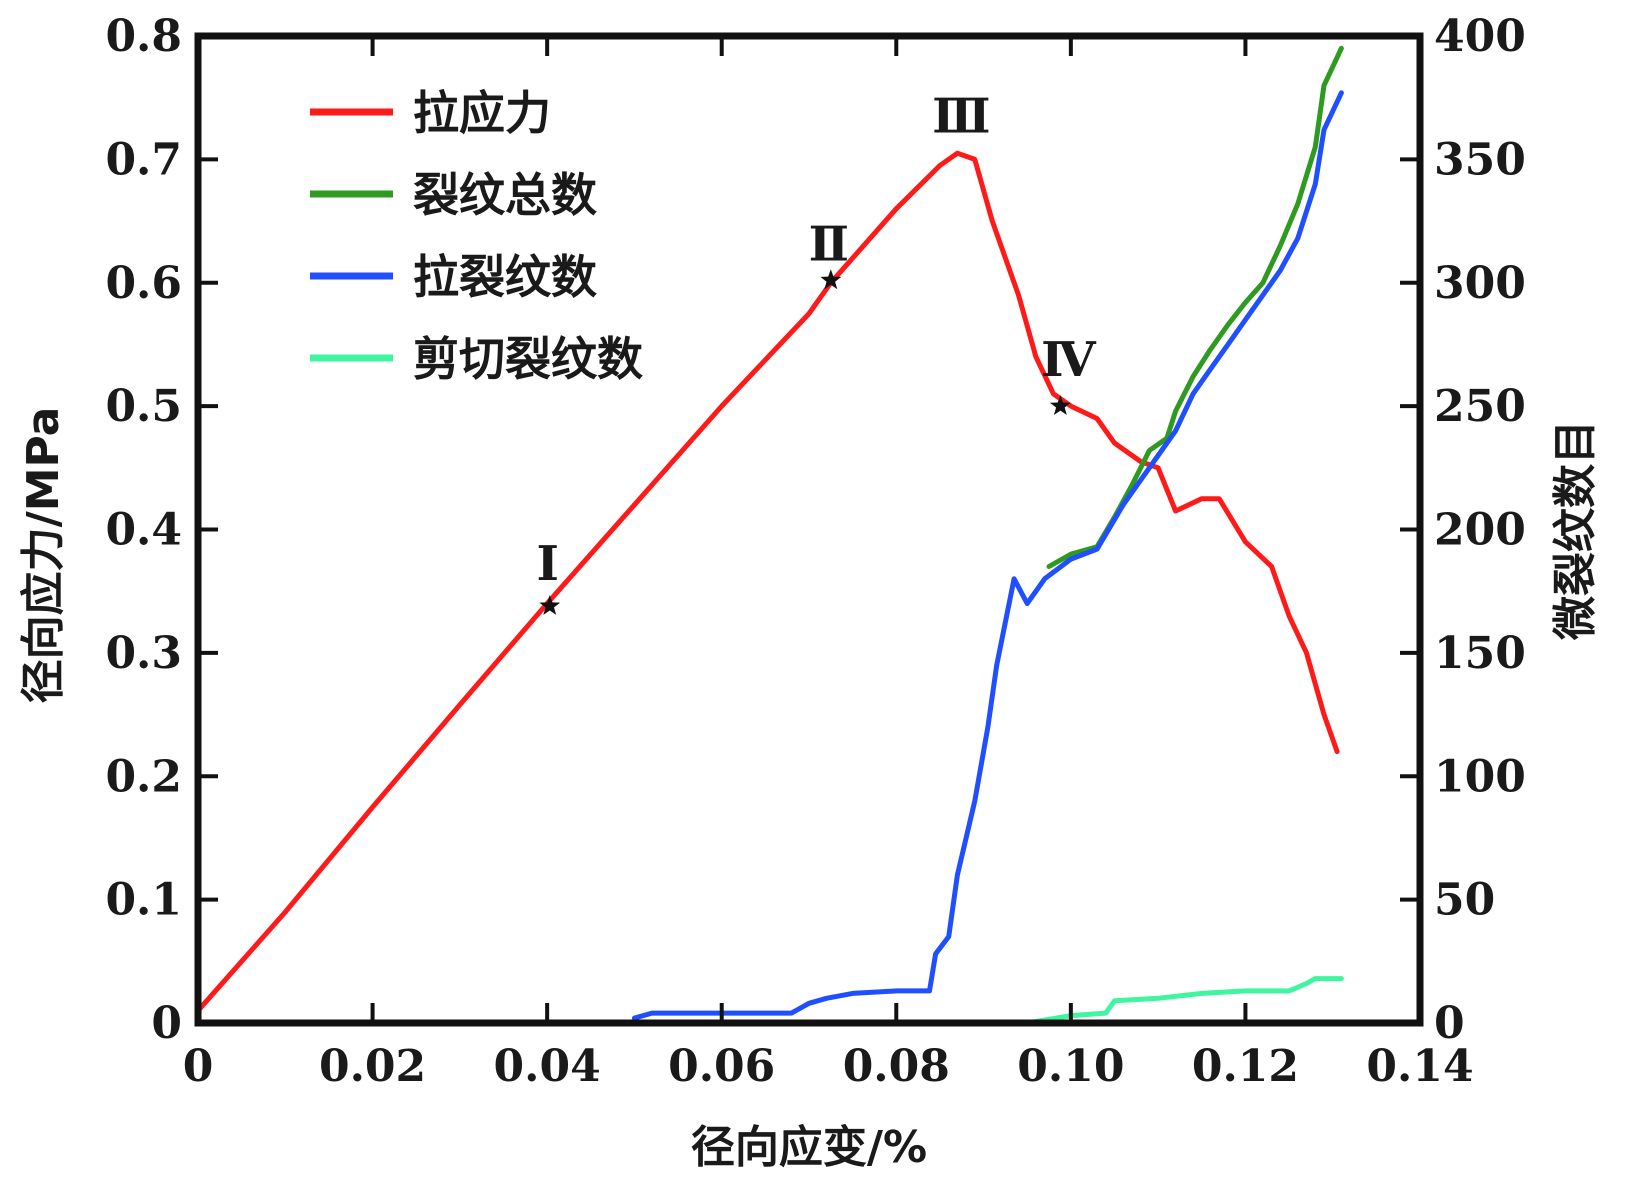 The height and width of the screenshot is (1194, 1625). What do you see at coordinates (961, 117) in the screenshot?
I see `stage-label: Ⅲ` at bounding box center [961, 117].